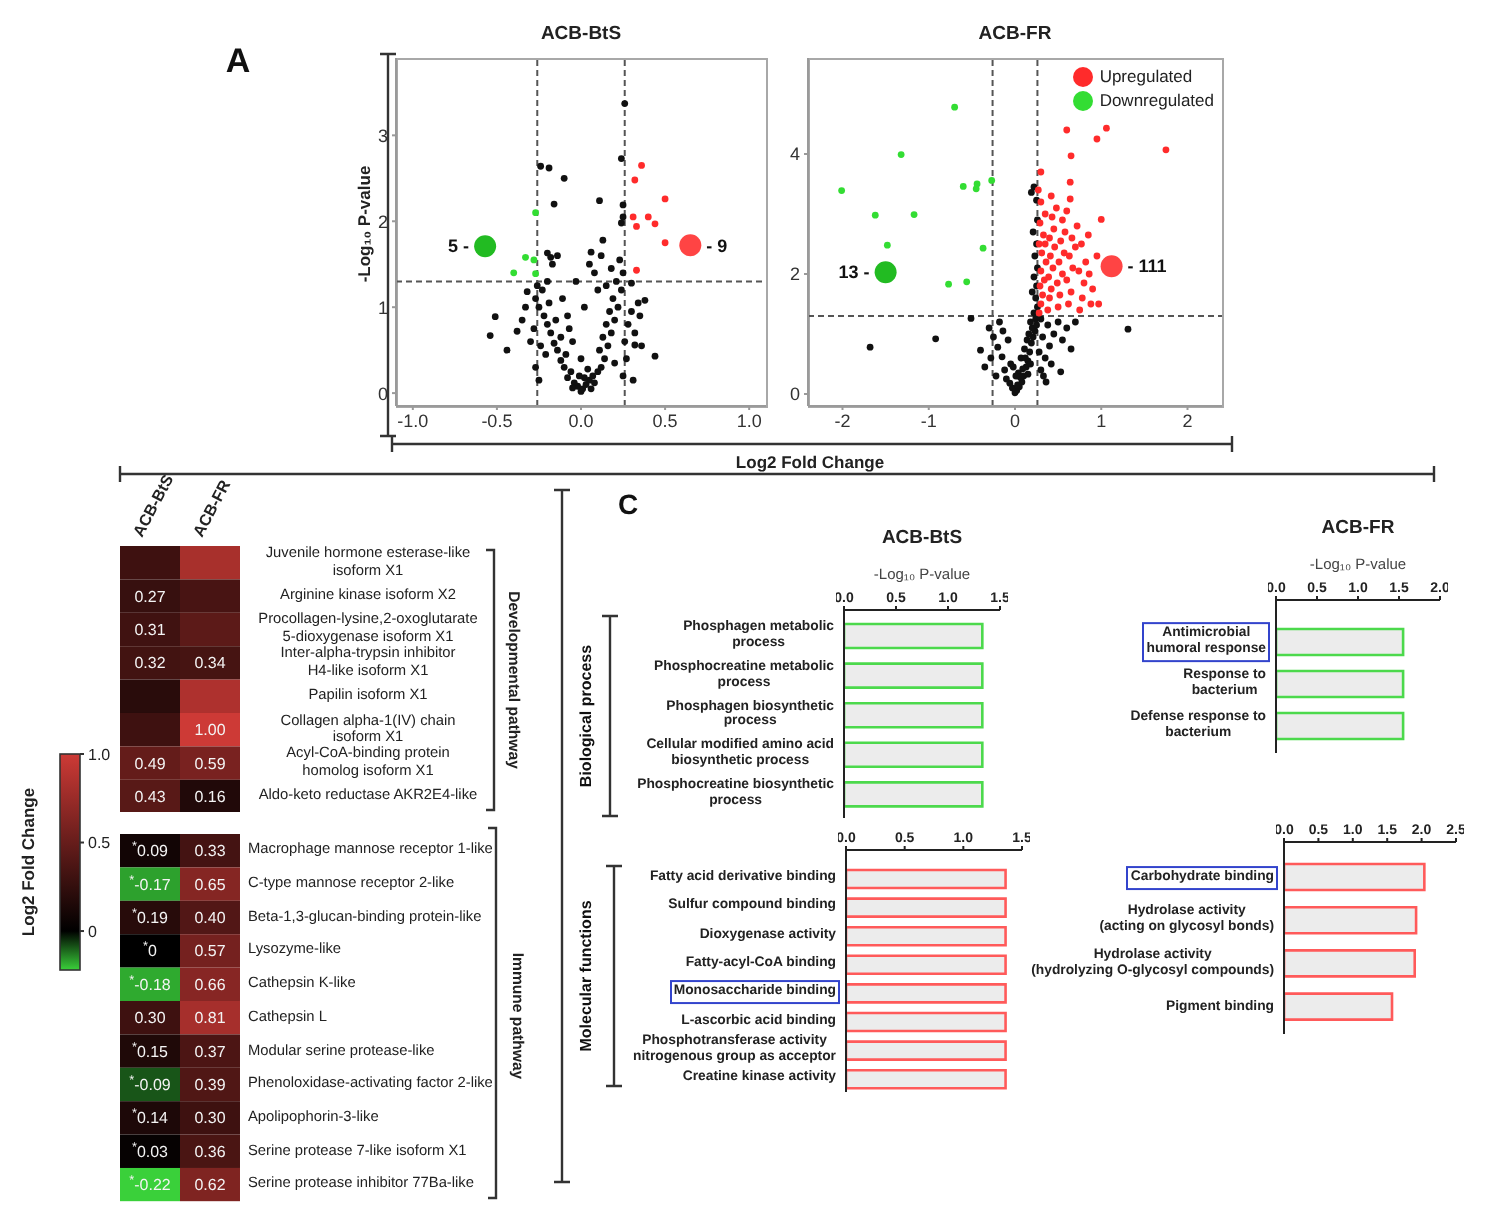 The height and width of the screenshot is (1216, 1488). Describe the element at coordinates (100, 754) in the screenshot. I see `color-bar-label: 1.0` at that location.